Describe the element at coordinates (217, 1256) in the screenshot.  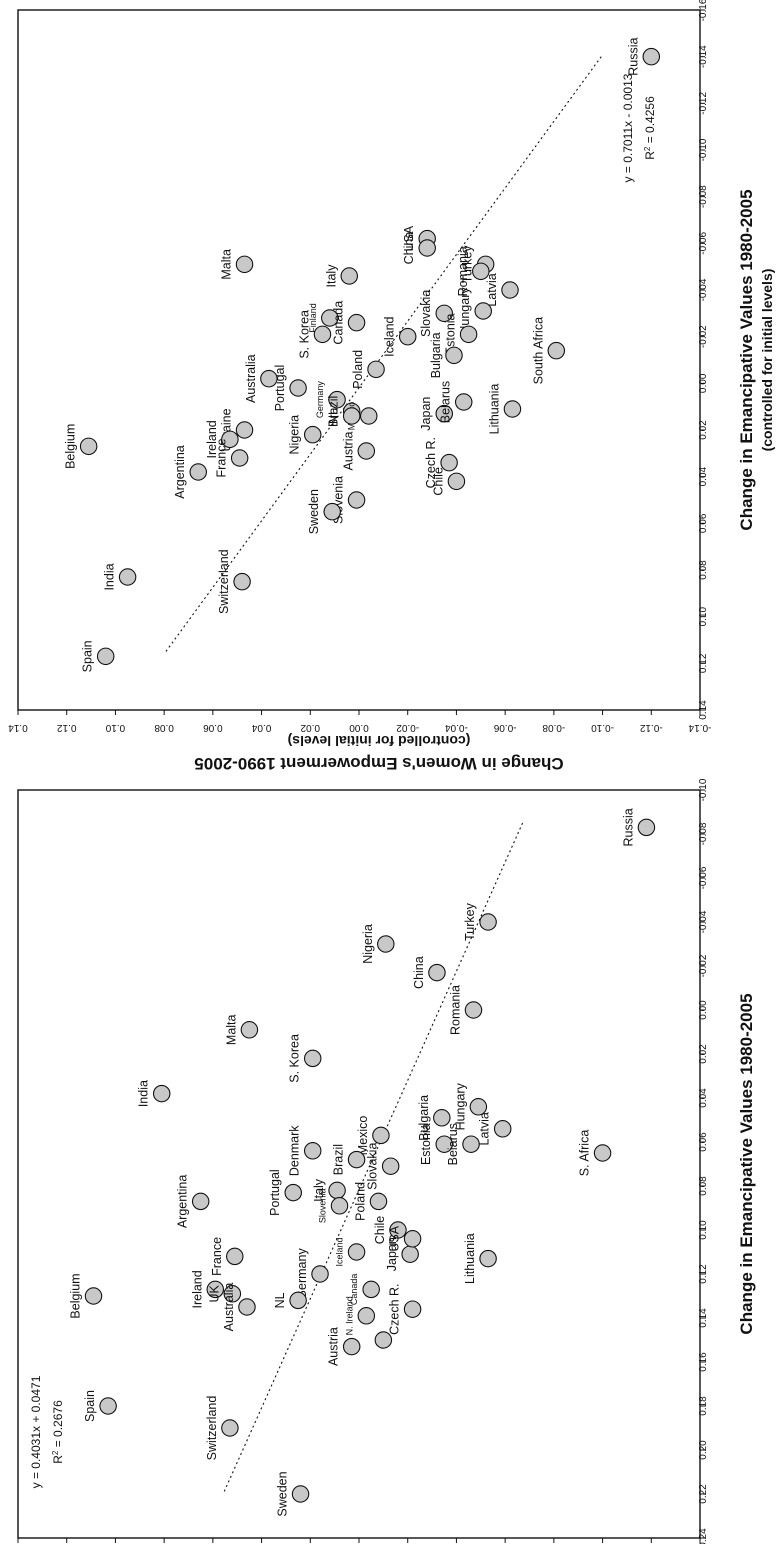
I see `point-label: France` at that location.